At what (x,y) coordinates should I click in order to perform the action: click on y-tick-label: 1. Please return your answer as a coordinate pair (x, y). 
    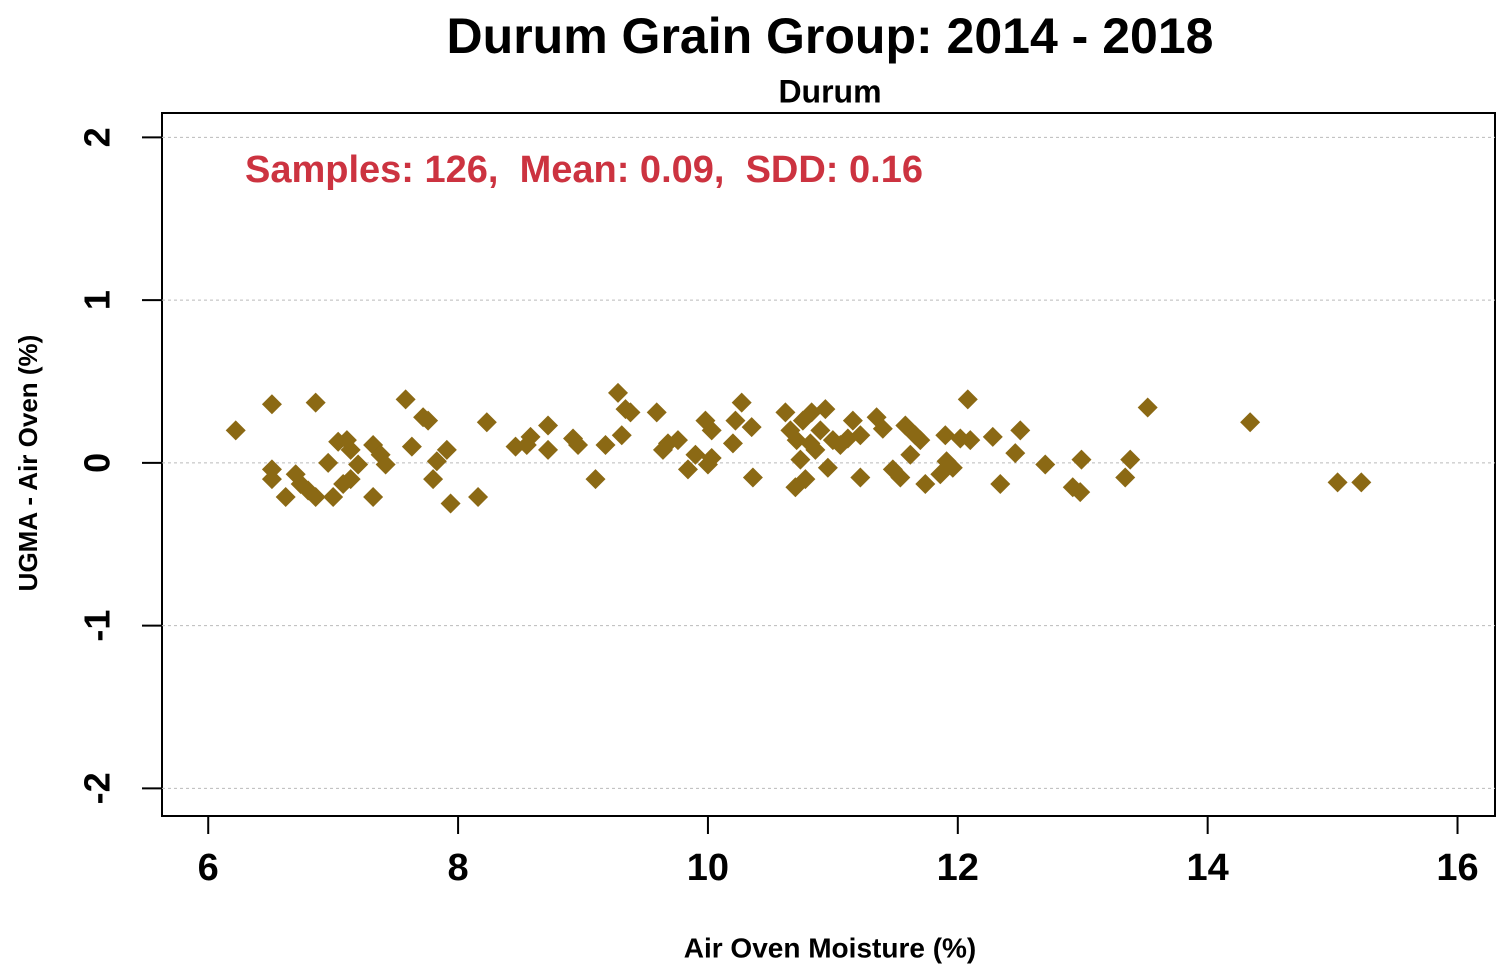
    Looking at the image, I should click on (97, 300).